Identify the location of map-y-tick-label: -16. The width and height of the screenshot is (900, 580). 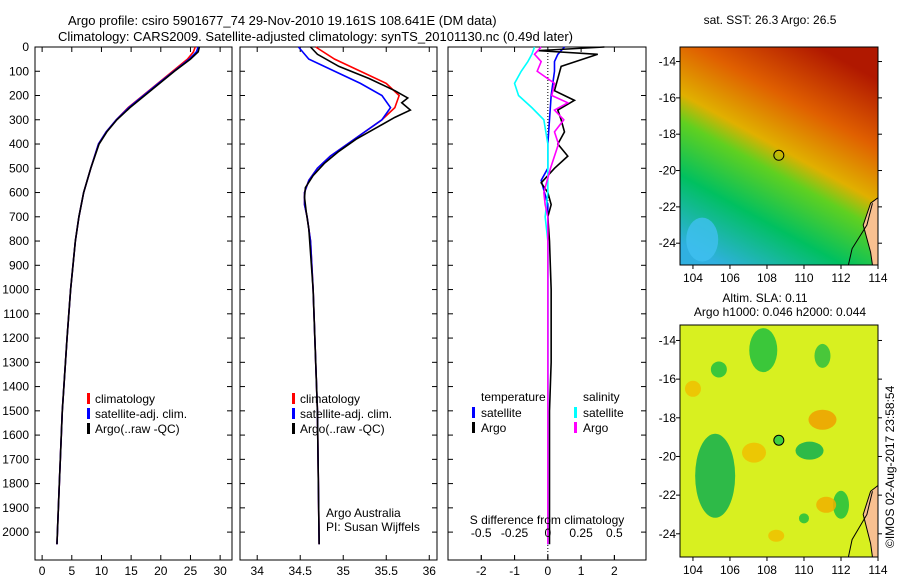
(668, 98).